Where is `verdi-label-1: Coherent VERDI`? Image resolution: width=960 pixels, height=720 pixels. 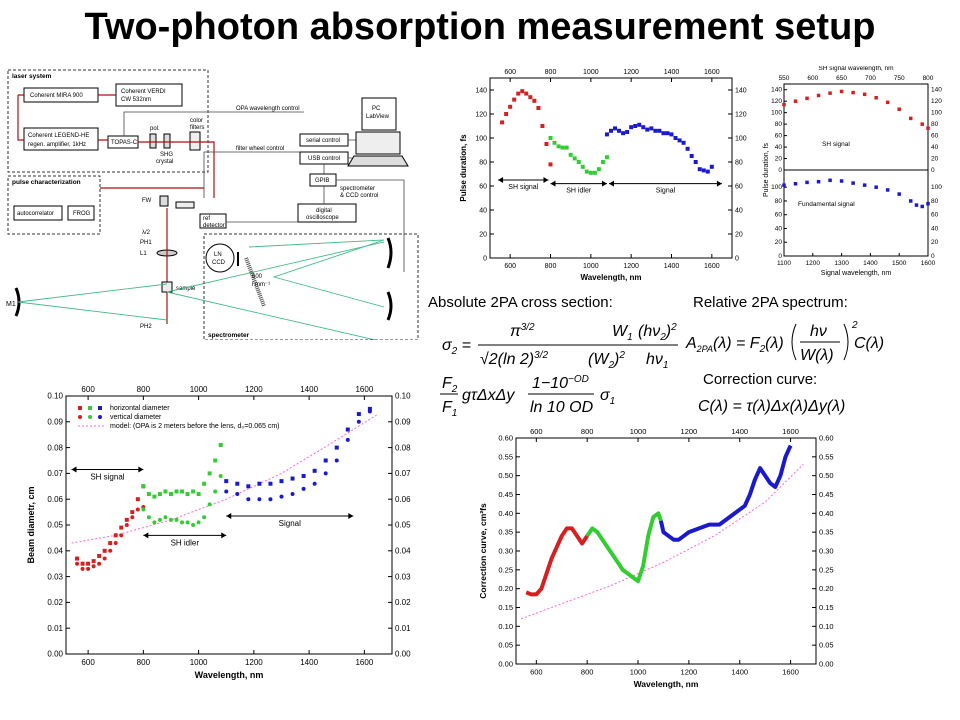
verdi-label-1: Coherent VERDI is located at coordinates (143, 92).